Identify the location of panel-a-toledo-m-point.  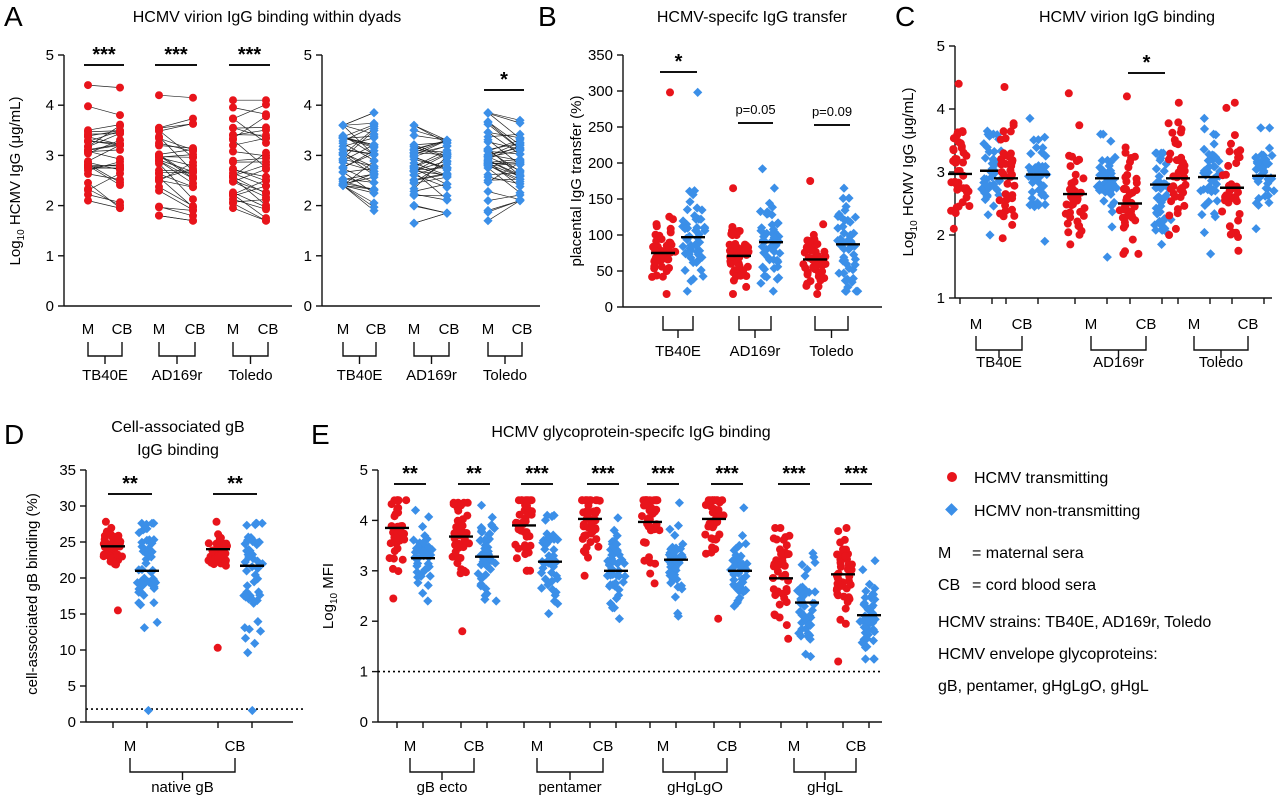
(233, 128).